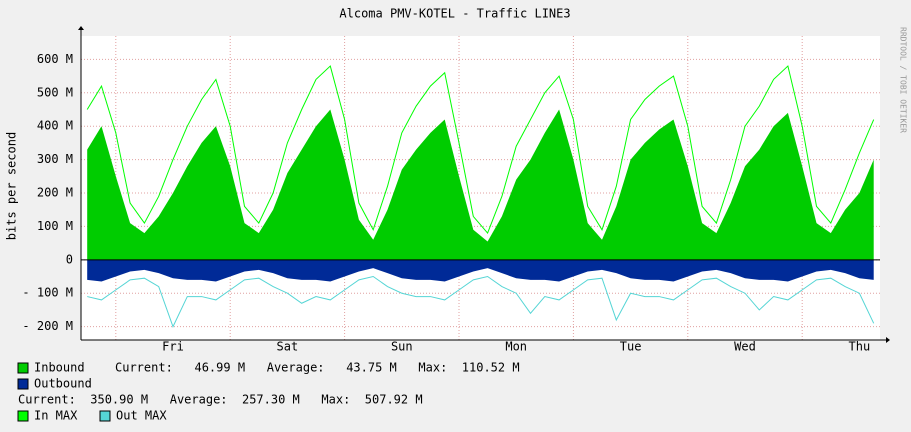 The image size is (911, 432). Describe the element at coordinates (55, 226) in the screenshot. I see `y-tick-label: 100 M` at that location.